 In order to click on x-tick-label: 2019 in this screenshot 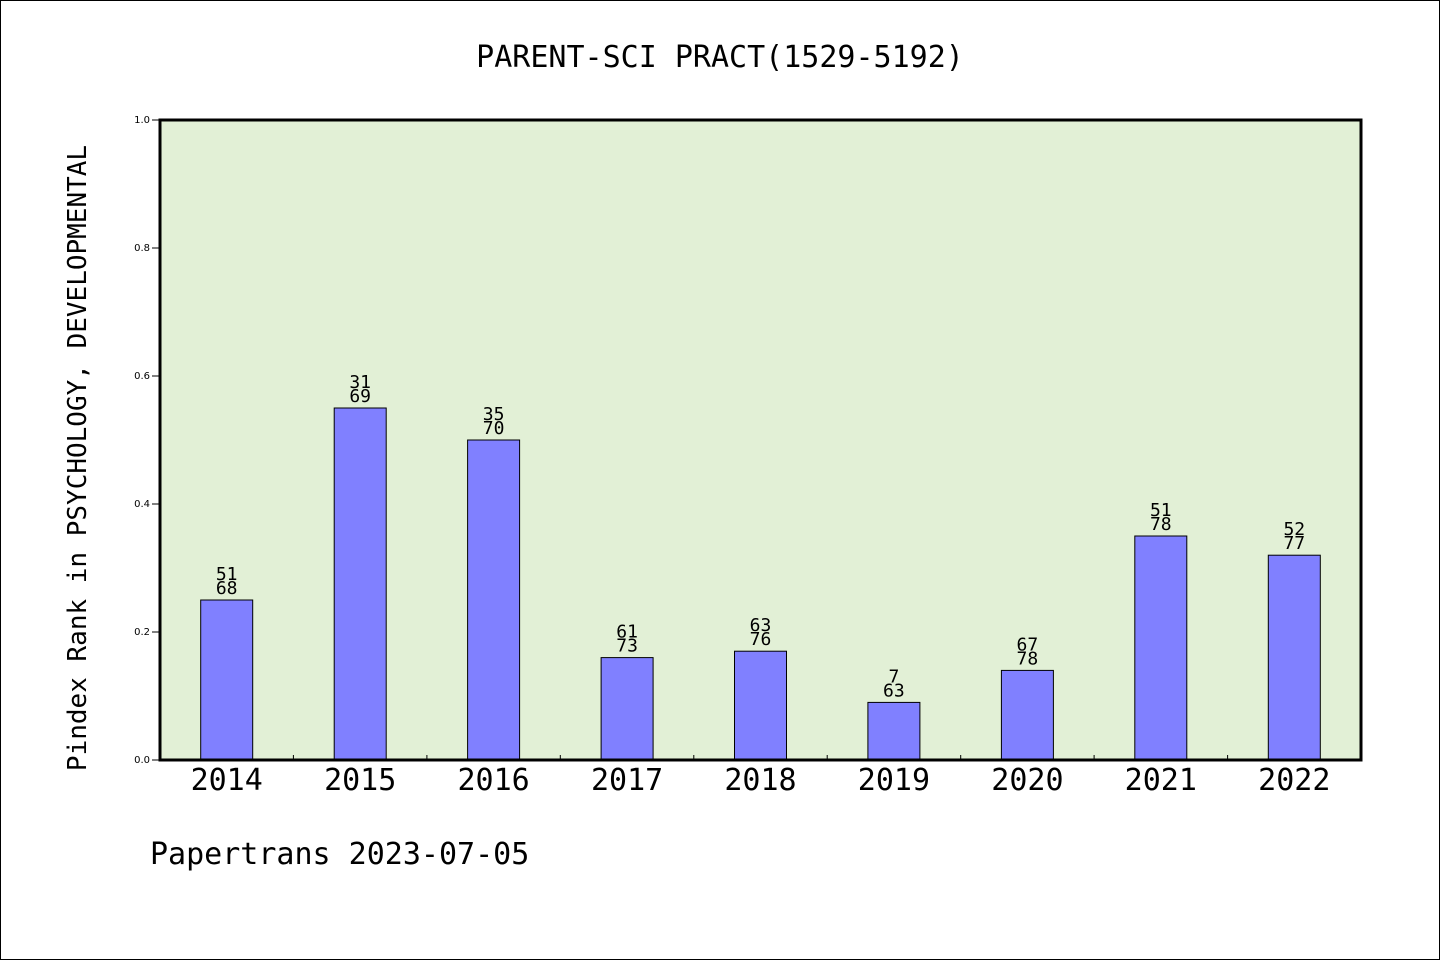, I will do `click(894, 780)`.